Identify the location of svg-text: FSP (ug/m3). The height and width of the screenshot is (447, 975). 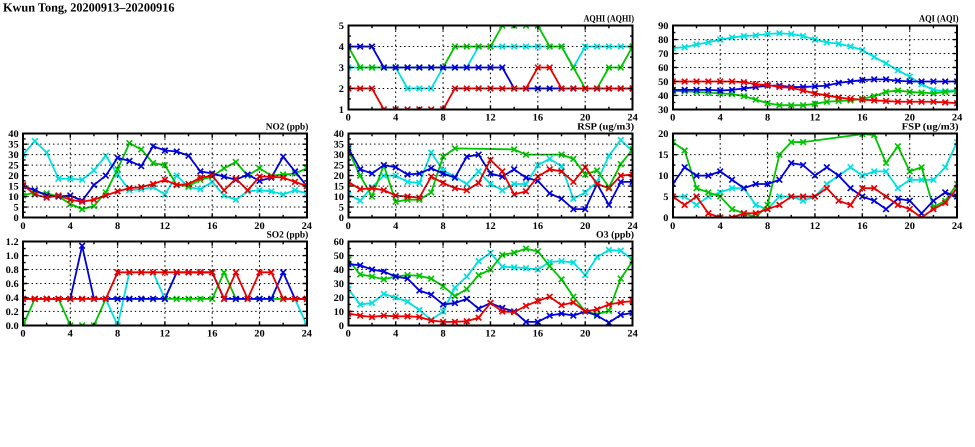
(930, 127).